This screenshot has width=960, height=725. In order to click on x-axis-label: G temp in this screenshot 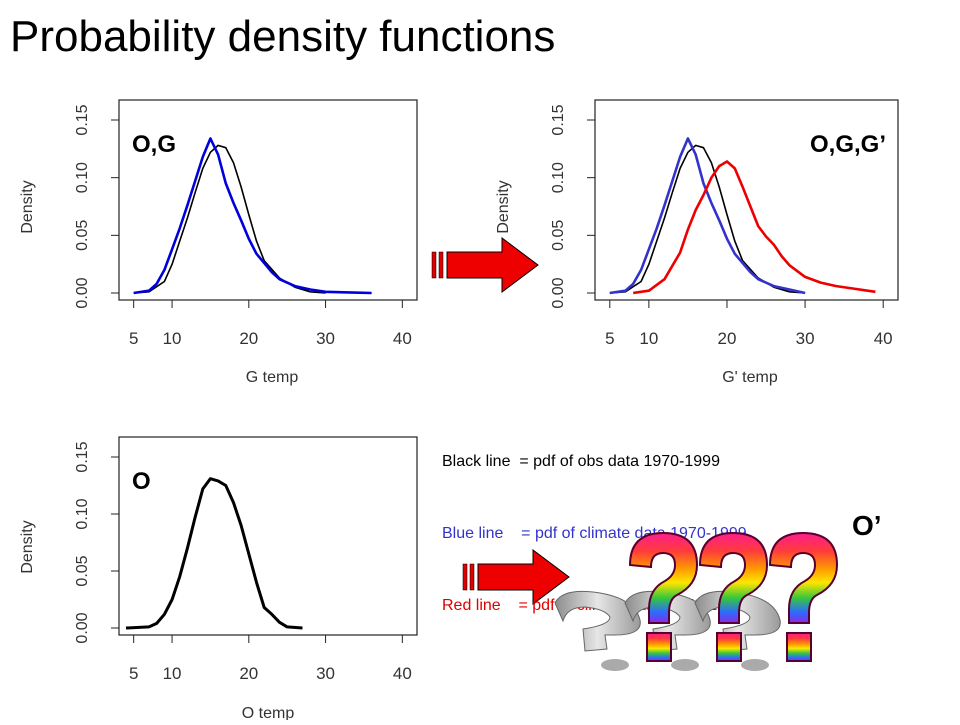, I will do `click(272, 377)`.